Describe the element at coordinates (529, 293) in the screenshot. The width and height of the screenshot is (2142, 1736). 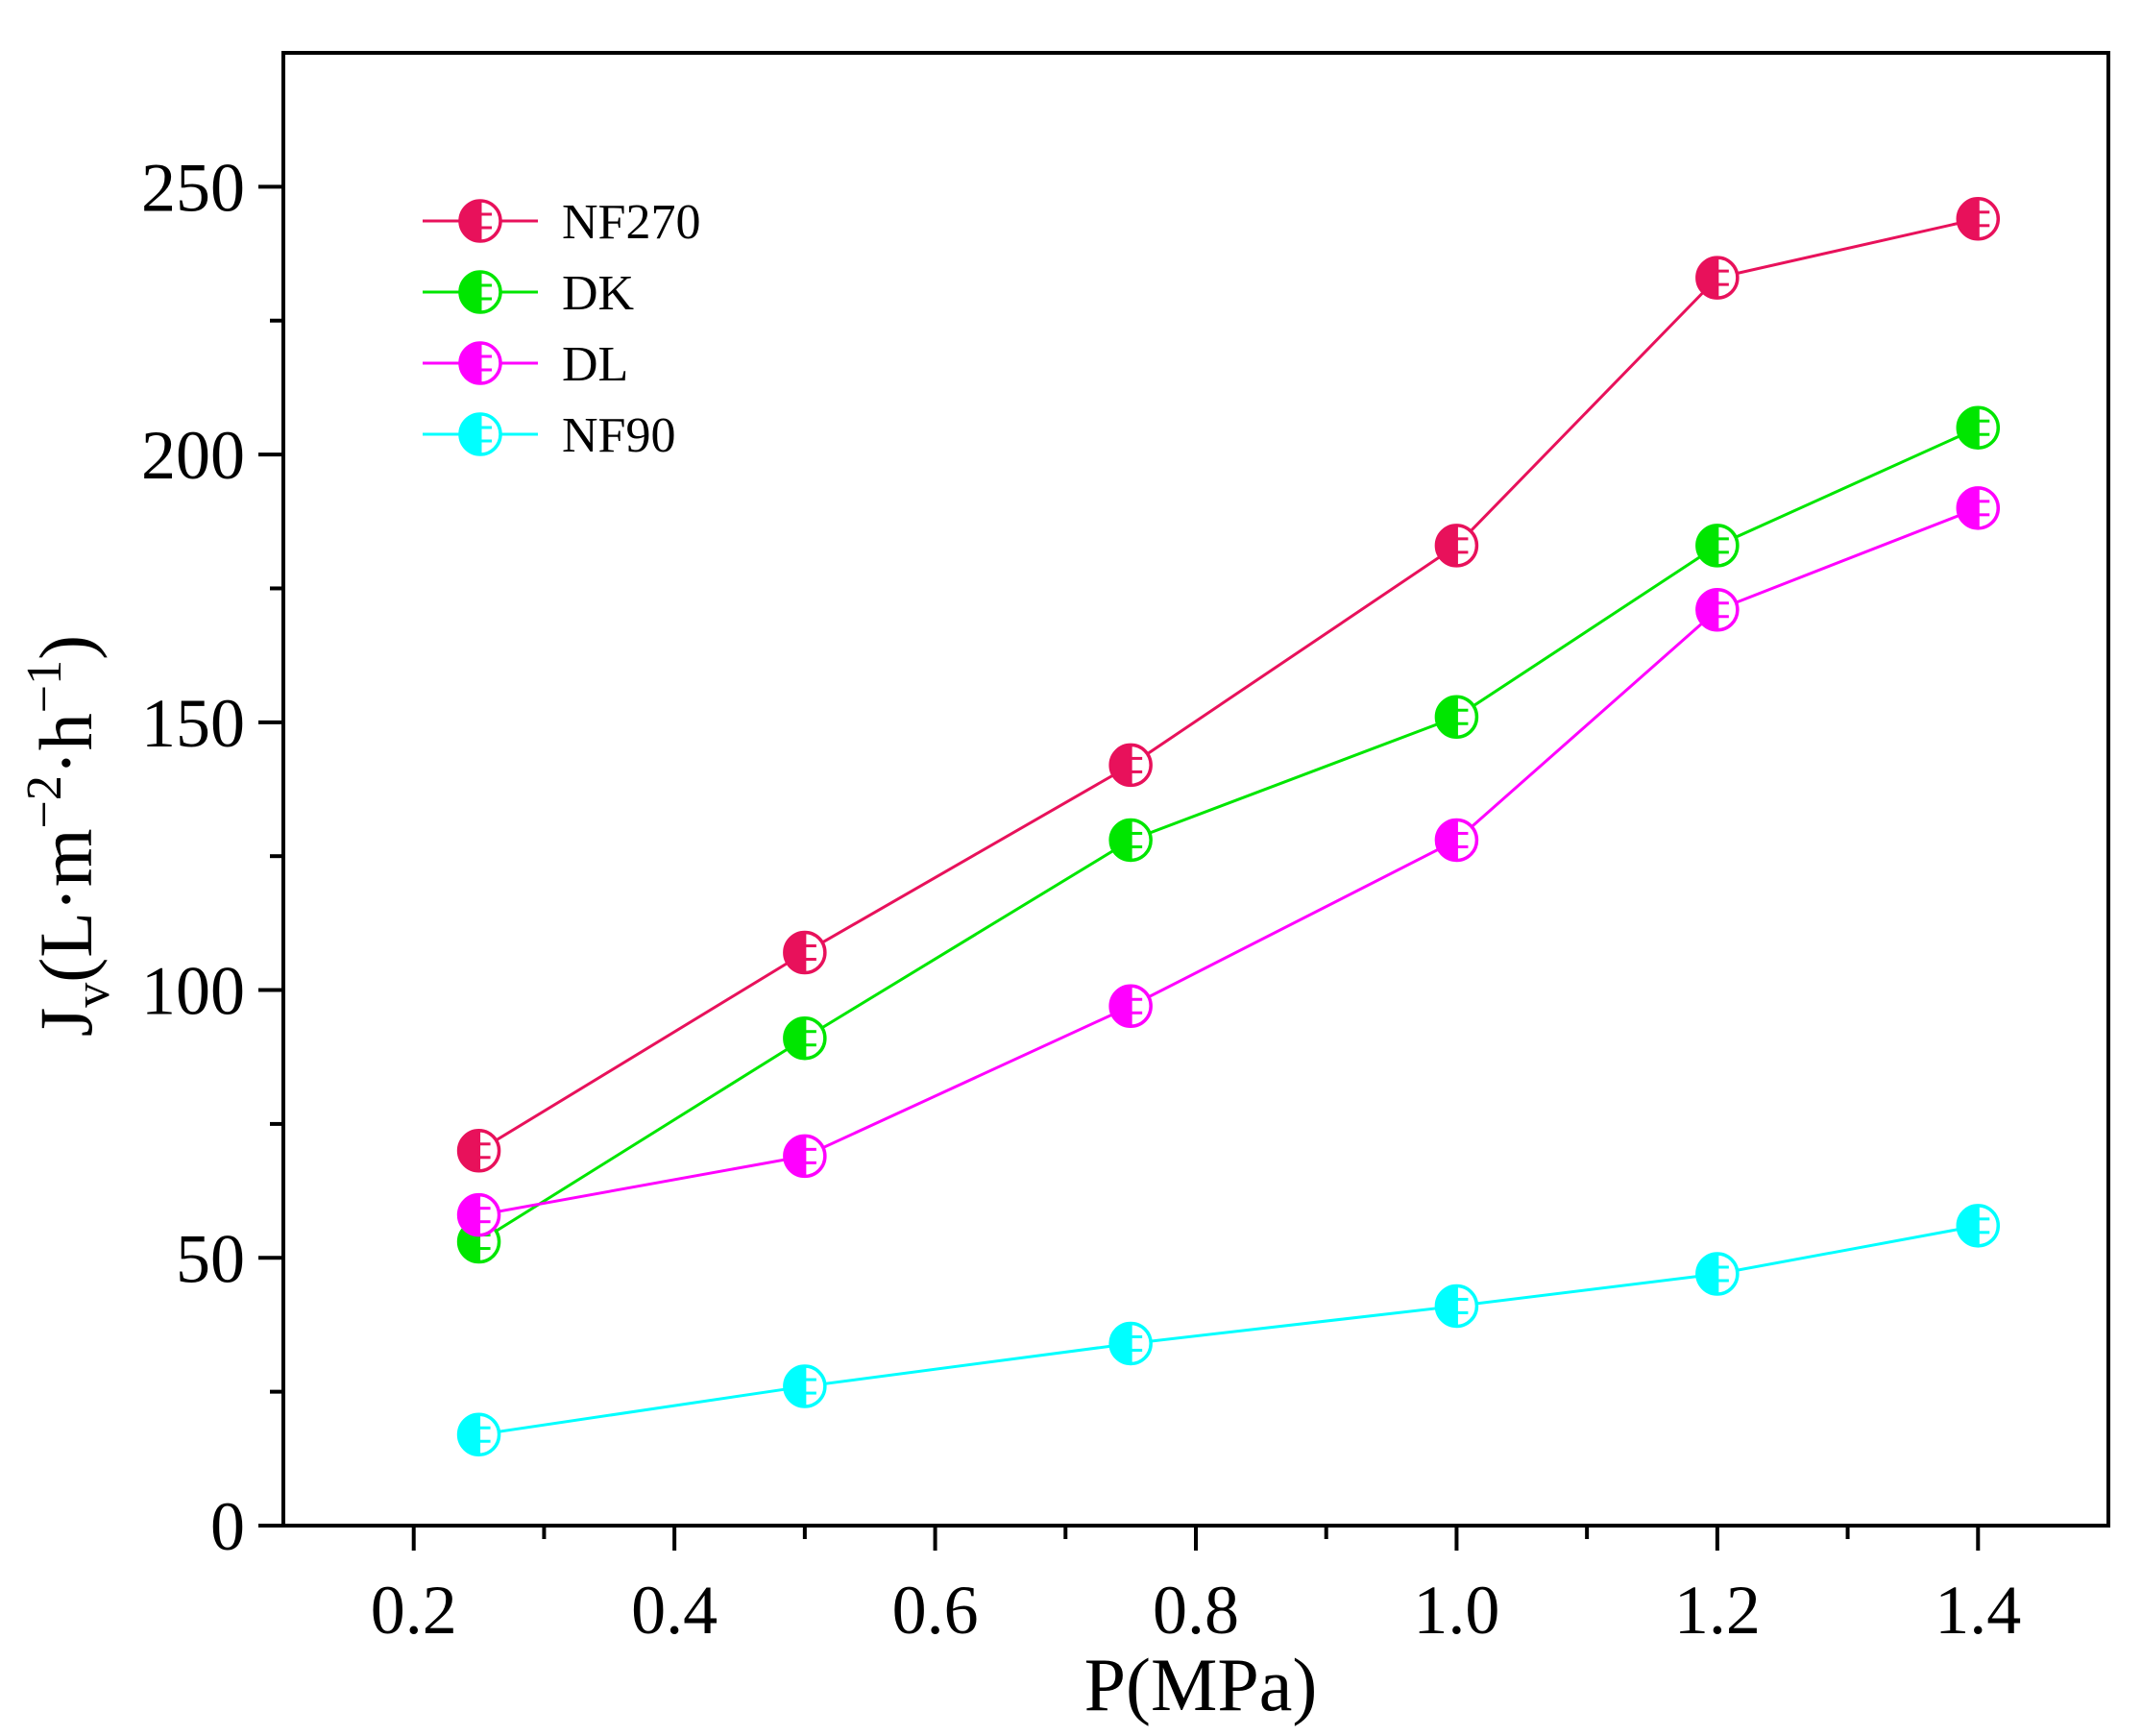
I see `legend-item-dk: DK` at that location.